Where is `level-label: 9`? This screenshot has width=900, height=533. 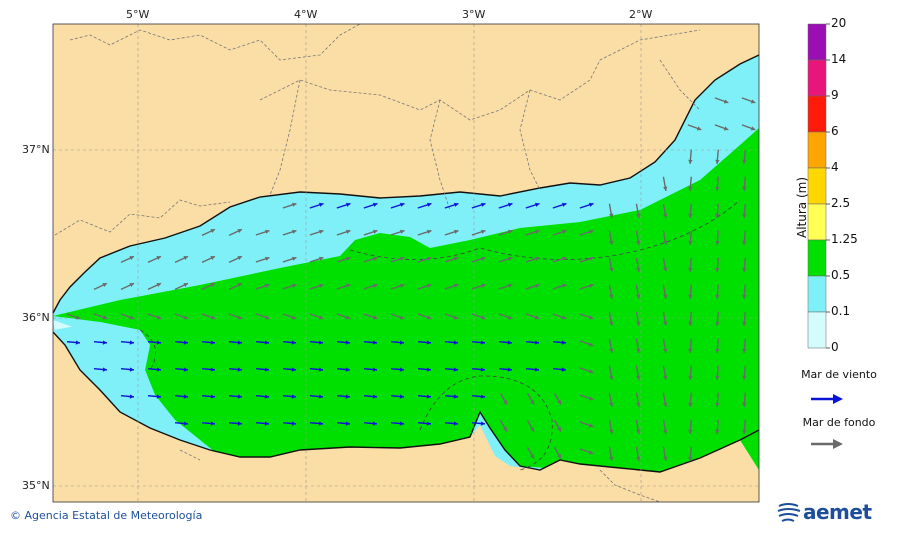 level-label: 9 is located at coordinates (835, 95).